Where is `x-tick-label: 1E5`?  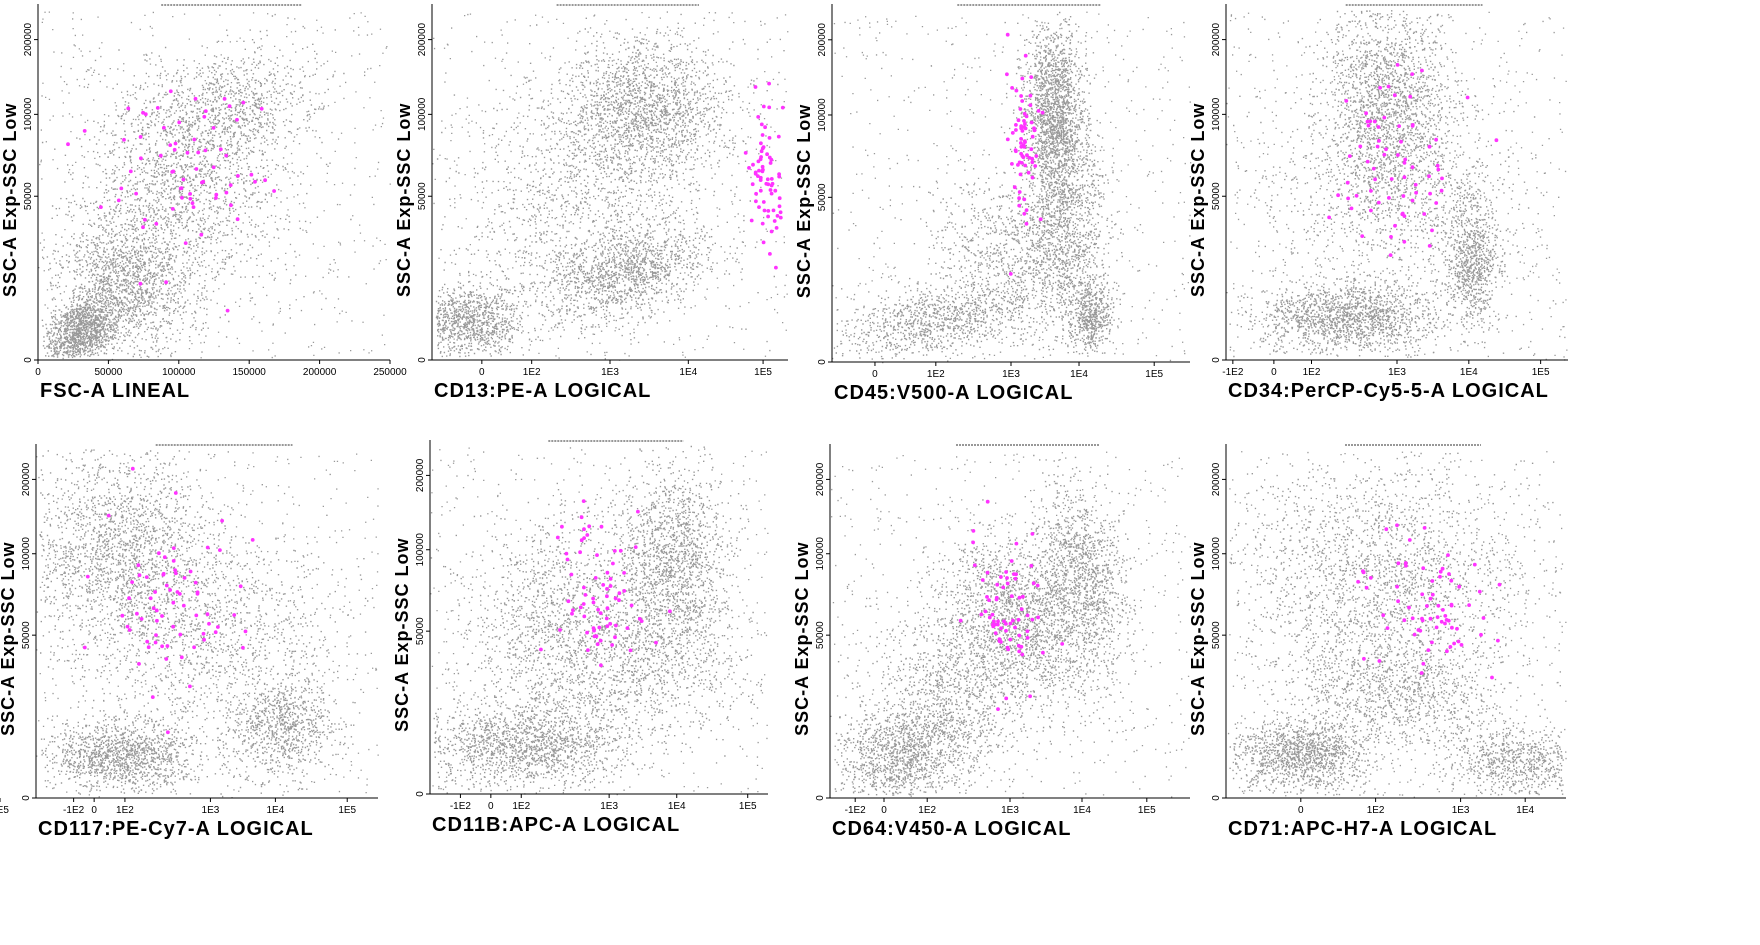 x-tick-label: 1E5 is located at coordinates (763, 372).